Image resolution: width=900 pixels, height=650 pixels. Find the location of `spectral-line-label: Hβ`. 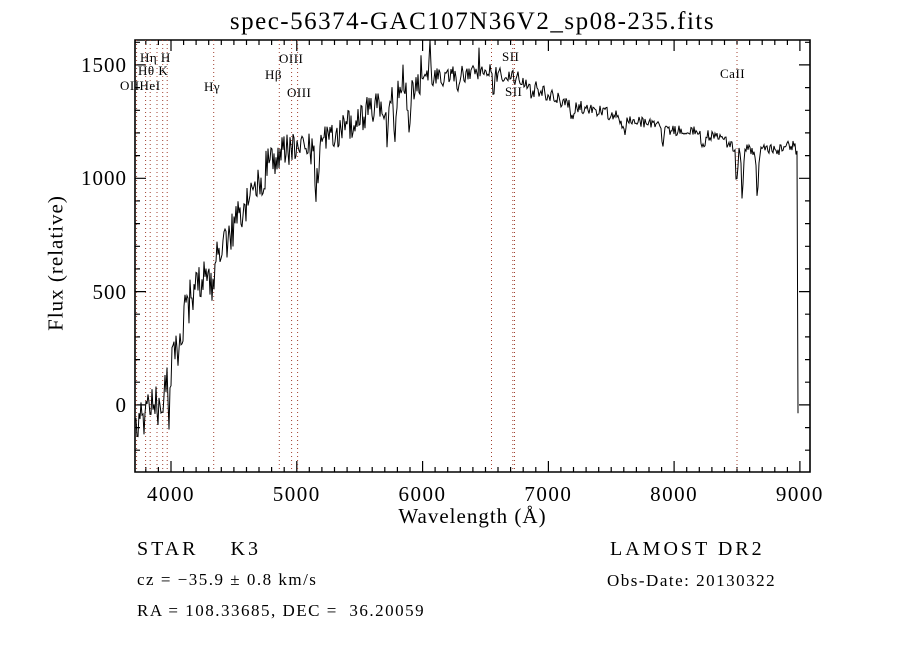

spectral-line-label: Hβ is located at coordinates (274, 74).